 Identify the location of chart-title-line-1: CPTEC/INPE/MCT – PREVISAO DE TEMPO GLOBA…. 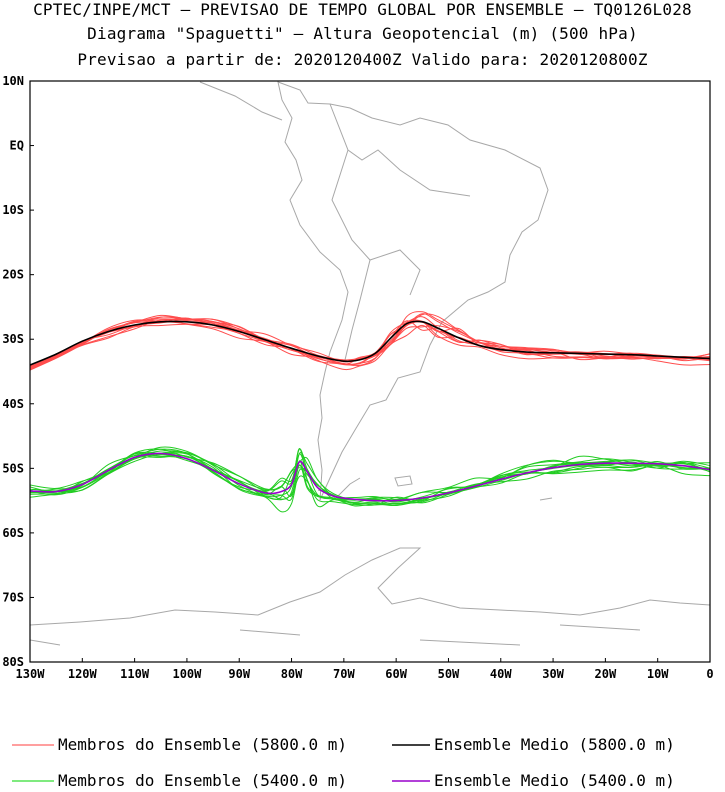
(362, 9).